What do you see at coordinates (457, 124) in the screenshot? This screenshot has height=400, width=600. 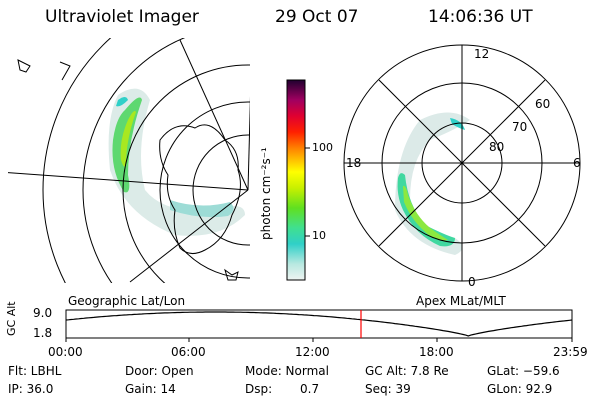 I see `apex-aurora-noon` at bounding box center [457, 124].